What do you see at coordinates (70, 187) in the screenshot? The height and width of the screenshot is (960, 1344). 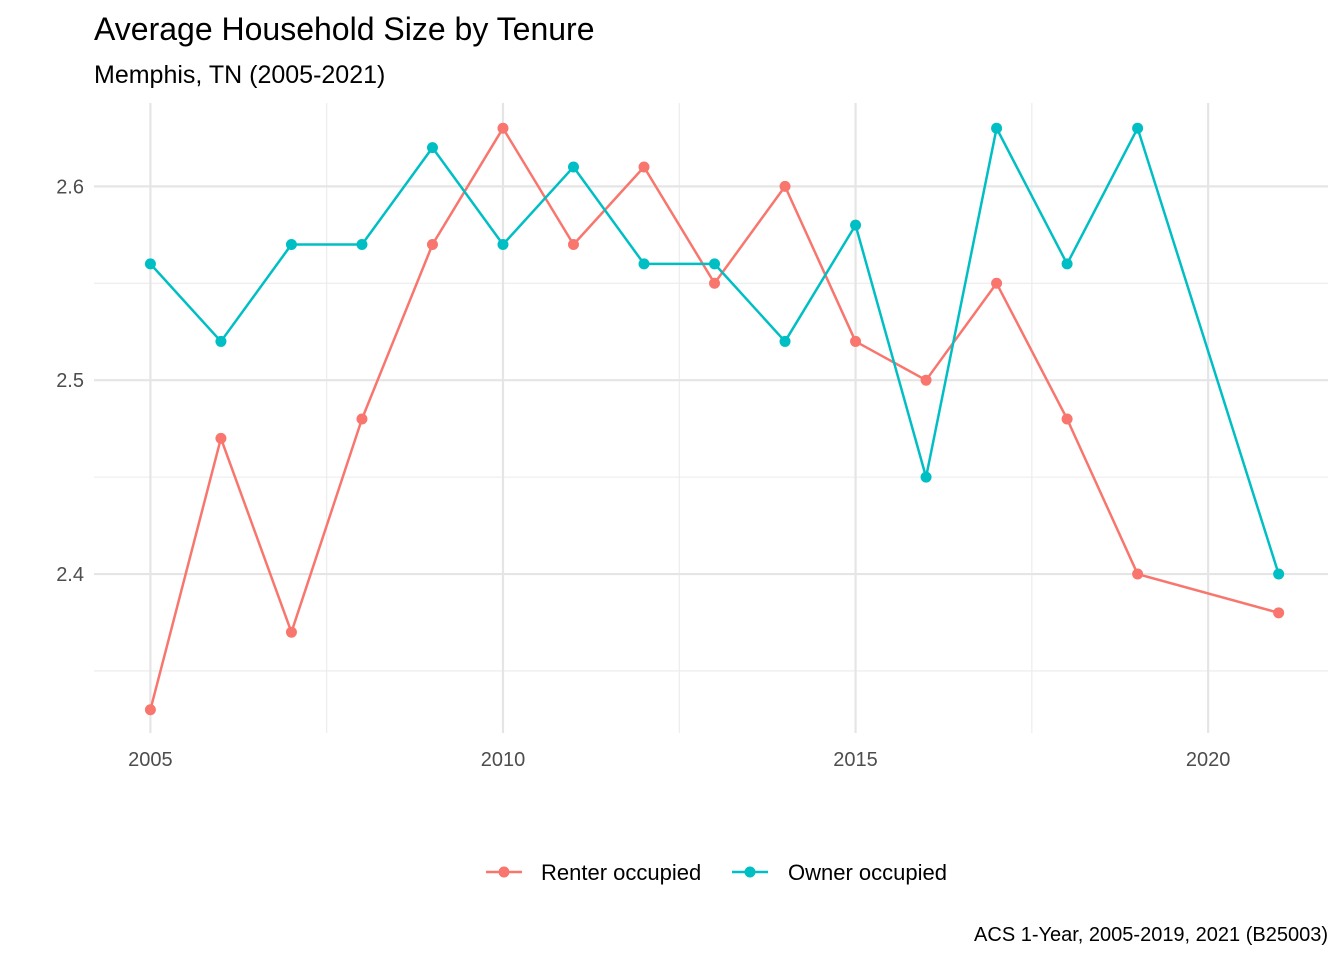 I see `y-tick-label: 2.6` at bounding box center [70, 187].